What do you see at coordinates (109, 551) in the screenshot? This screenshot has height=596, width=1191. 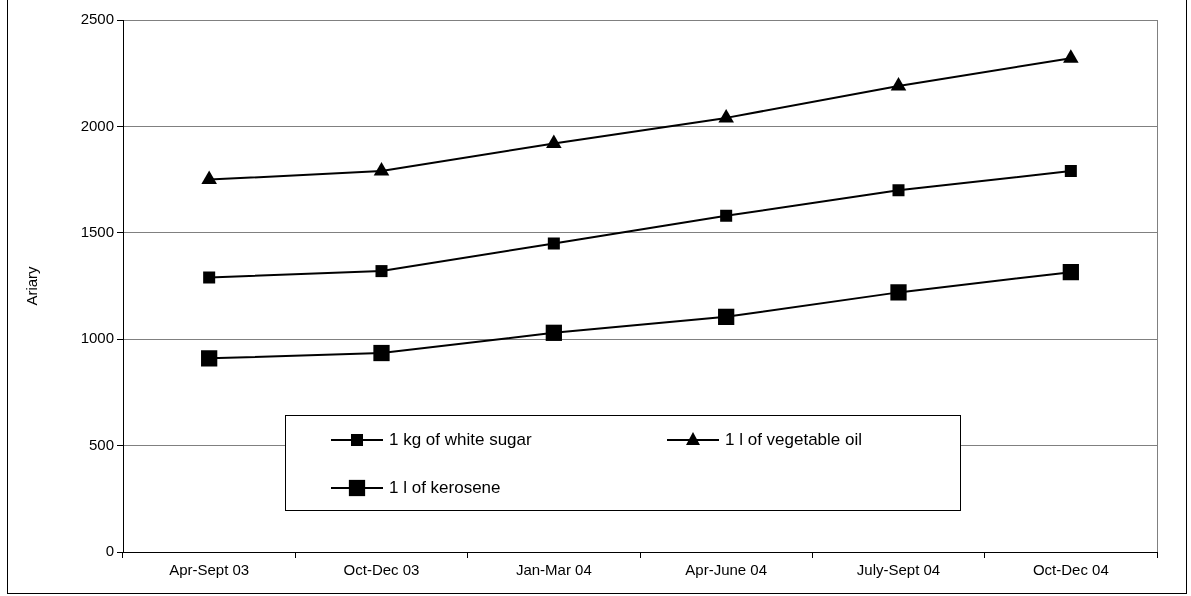 I see `y-tick-label: 0` at bounding box center [109, 551].